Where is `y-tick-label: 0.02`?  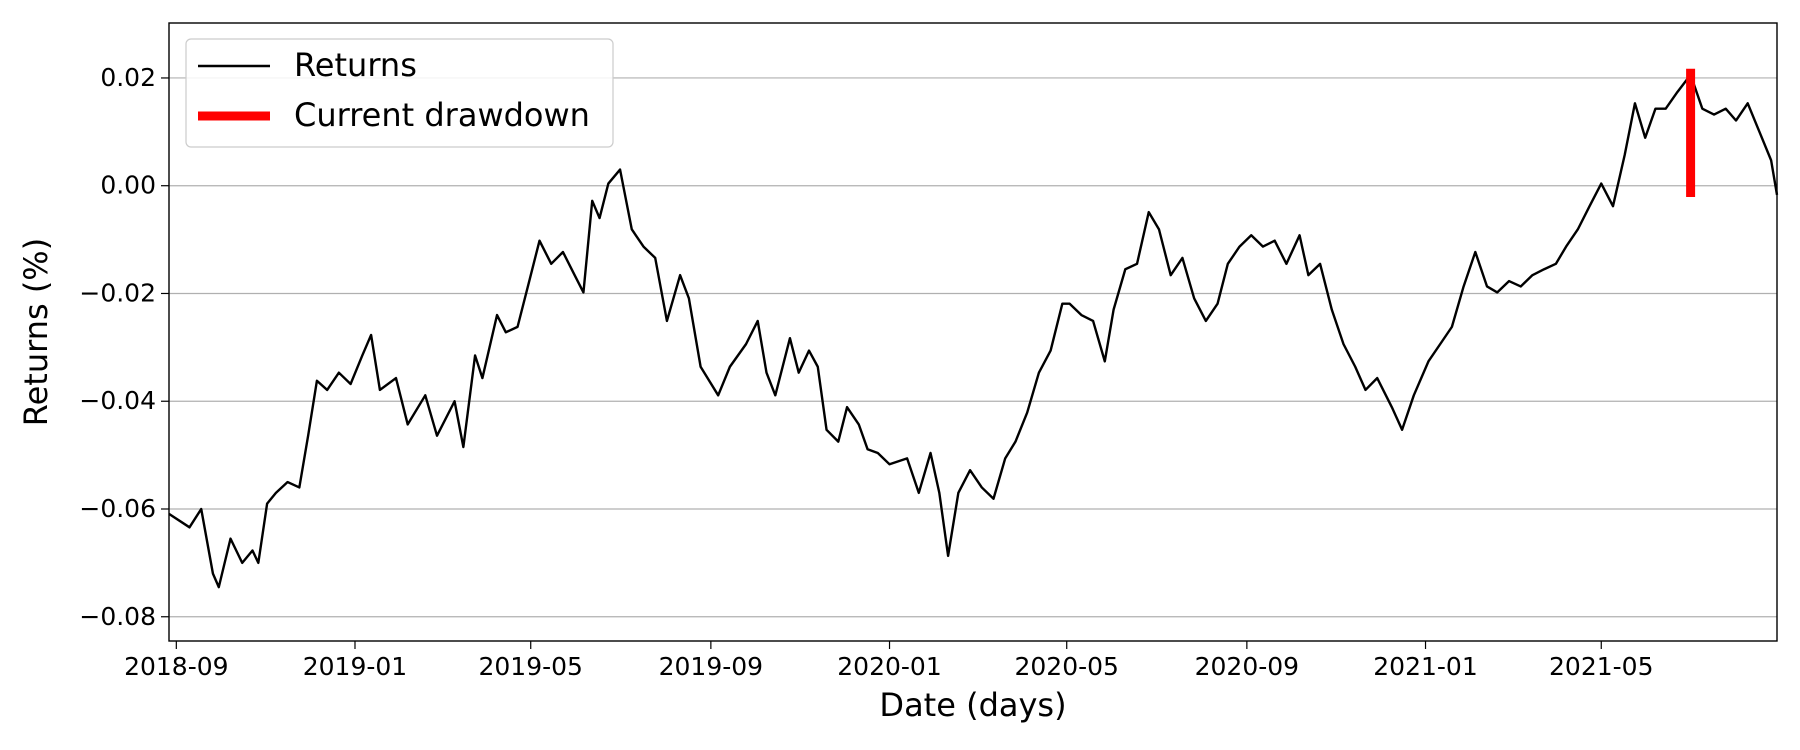 y-tick-label: 0.02 is located at coordinates (128, 77).